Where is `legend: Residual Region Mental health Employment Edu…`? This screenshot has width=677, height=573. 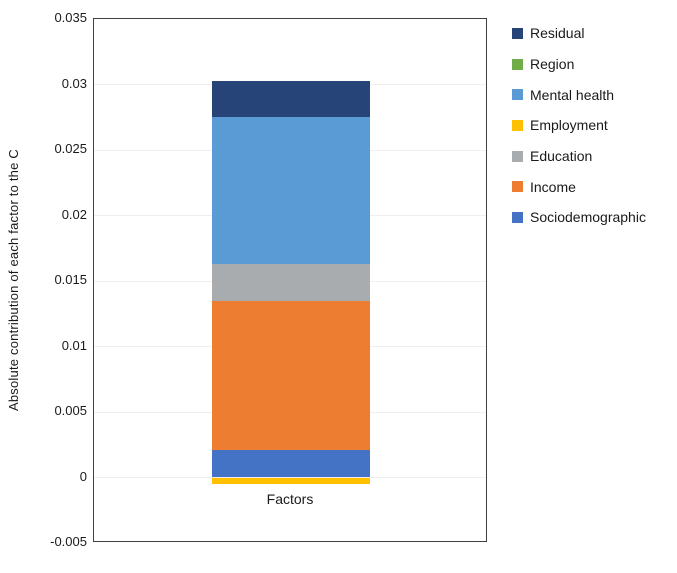 legend: Residual Region Mental health Employment Edu… is located at coordinates (579, 125).